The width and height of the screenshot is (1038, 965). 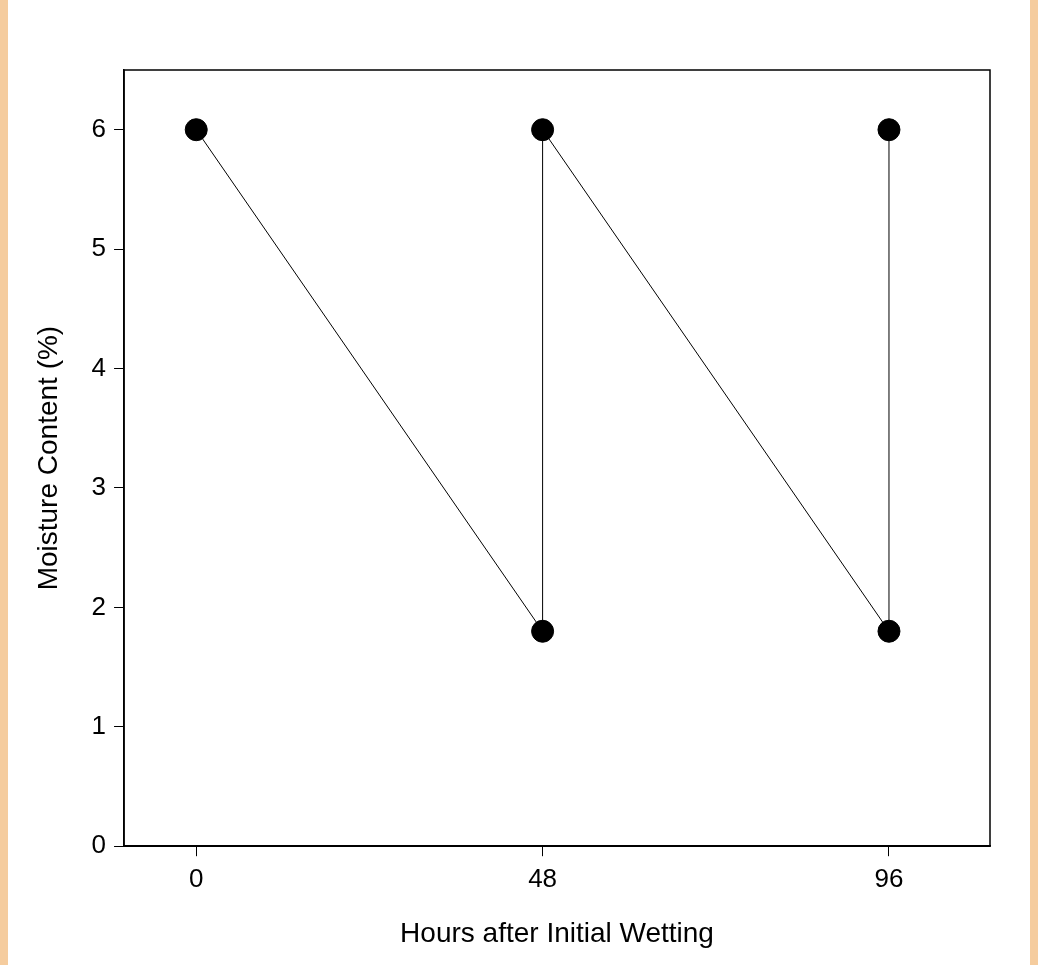 What do you see at coordinates (99, 127) in the screenshot?
I see `y-tick-label: 6` at bounding box center [99, 127].